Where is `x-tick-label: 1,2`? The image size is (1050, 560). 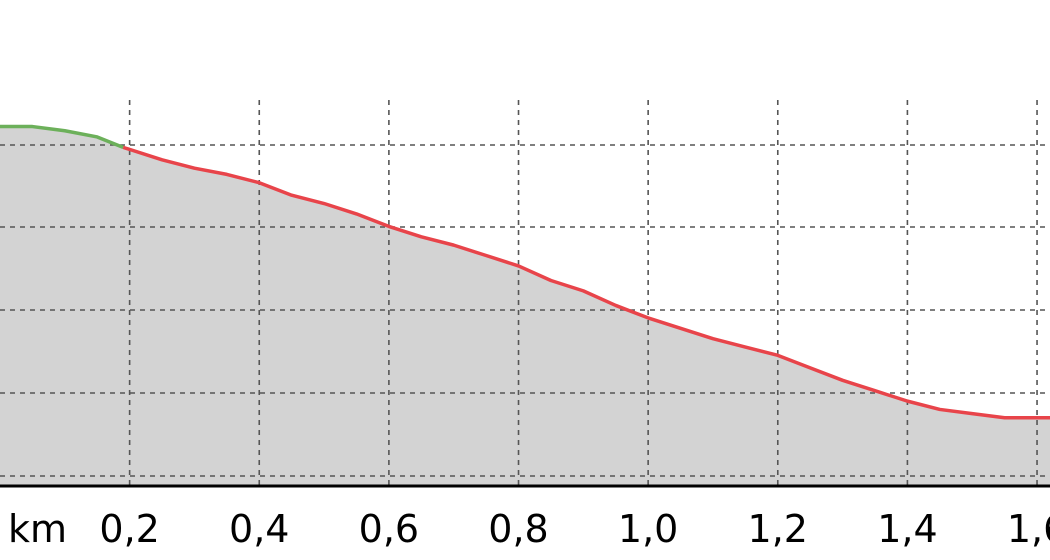 x-tick-label: 1,2 is located at coordinates (778, 529).